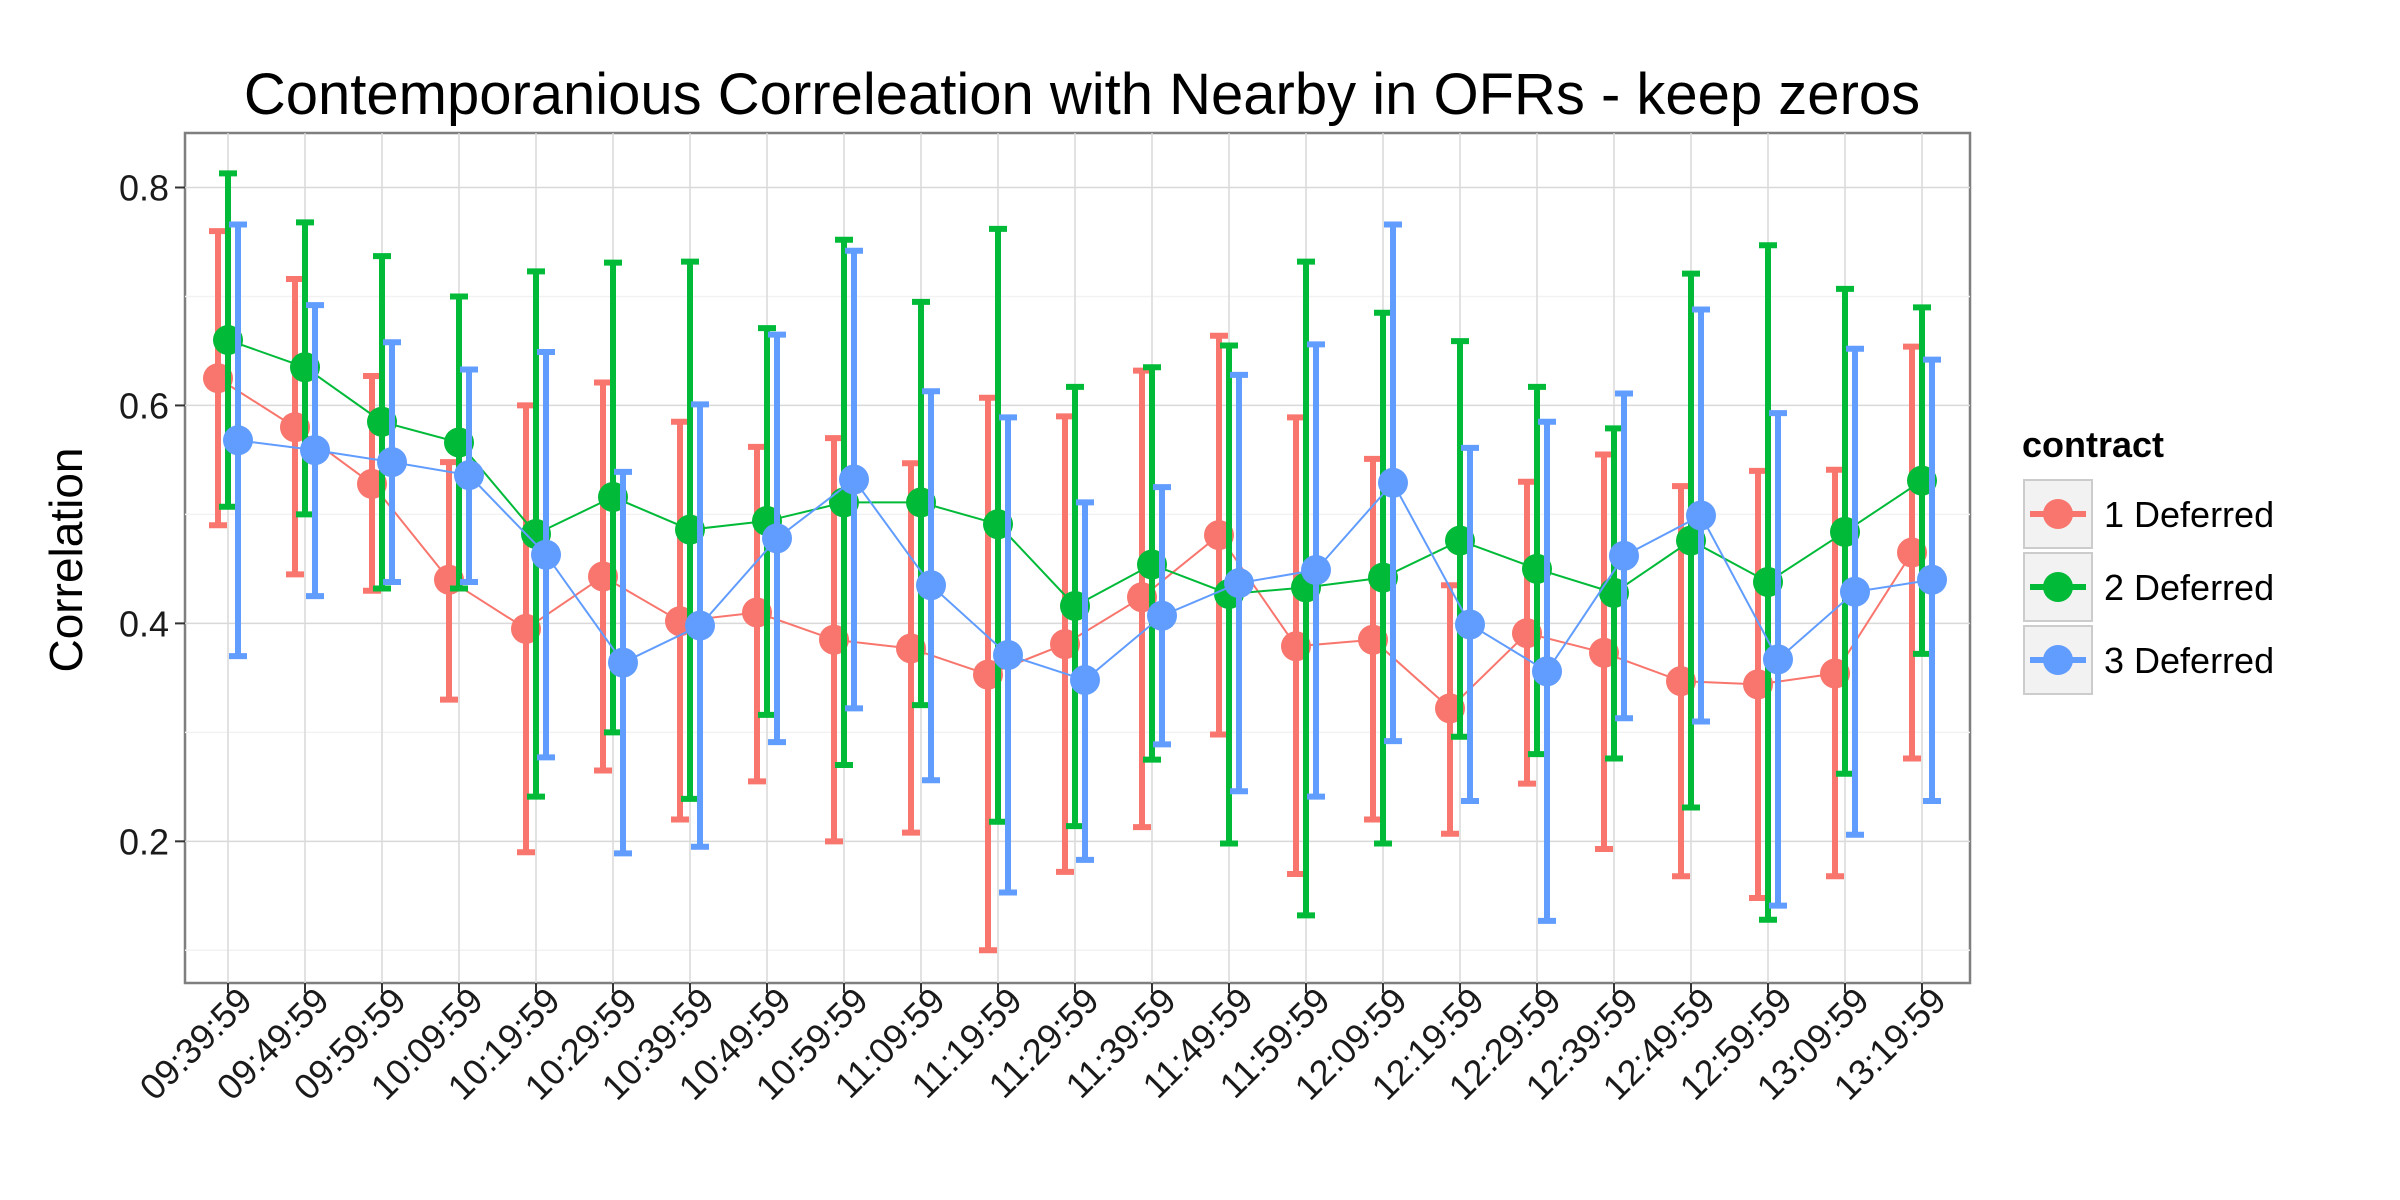 The height and width of the screenshot is (1200, 2400). I want to click on y-tick-label: 0.6, so click(144, 405).